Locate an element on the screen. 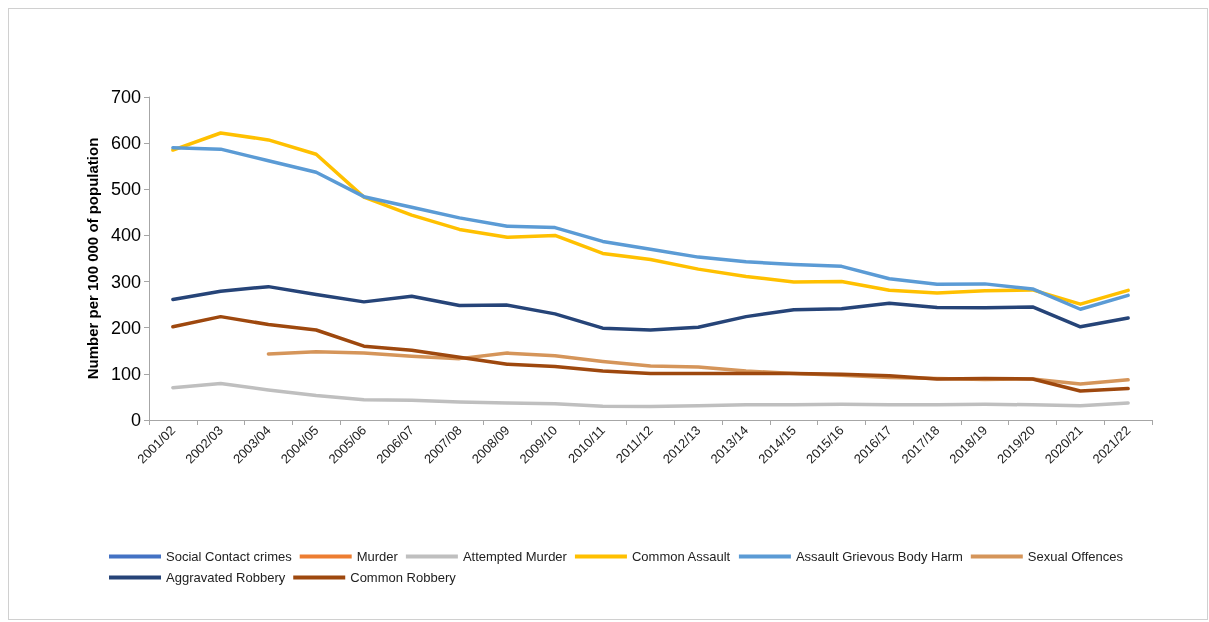 The image size is (1209, 622). y-tick-label: 400 is located at coordinates (125, 235).